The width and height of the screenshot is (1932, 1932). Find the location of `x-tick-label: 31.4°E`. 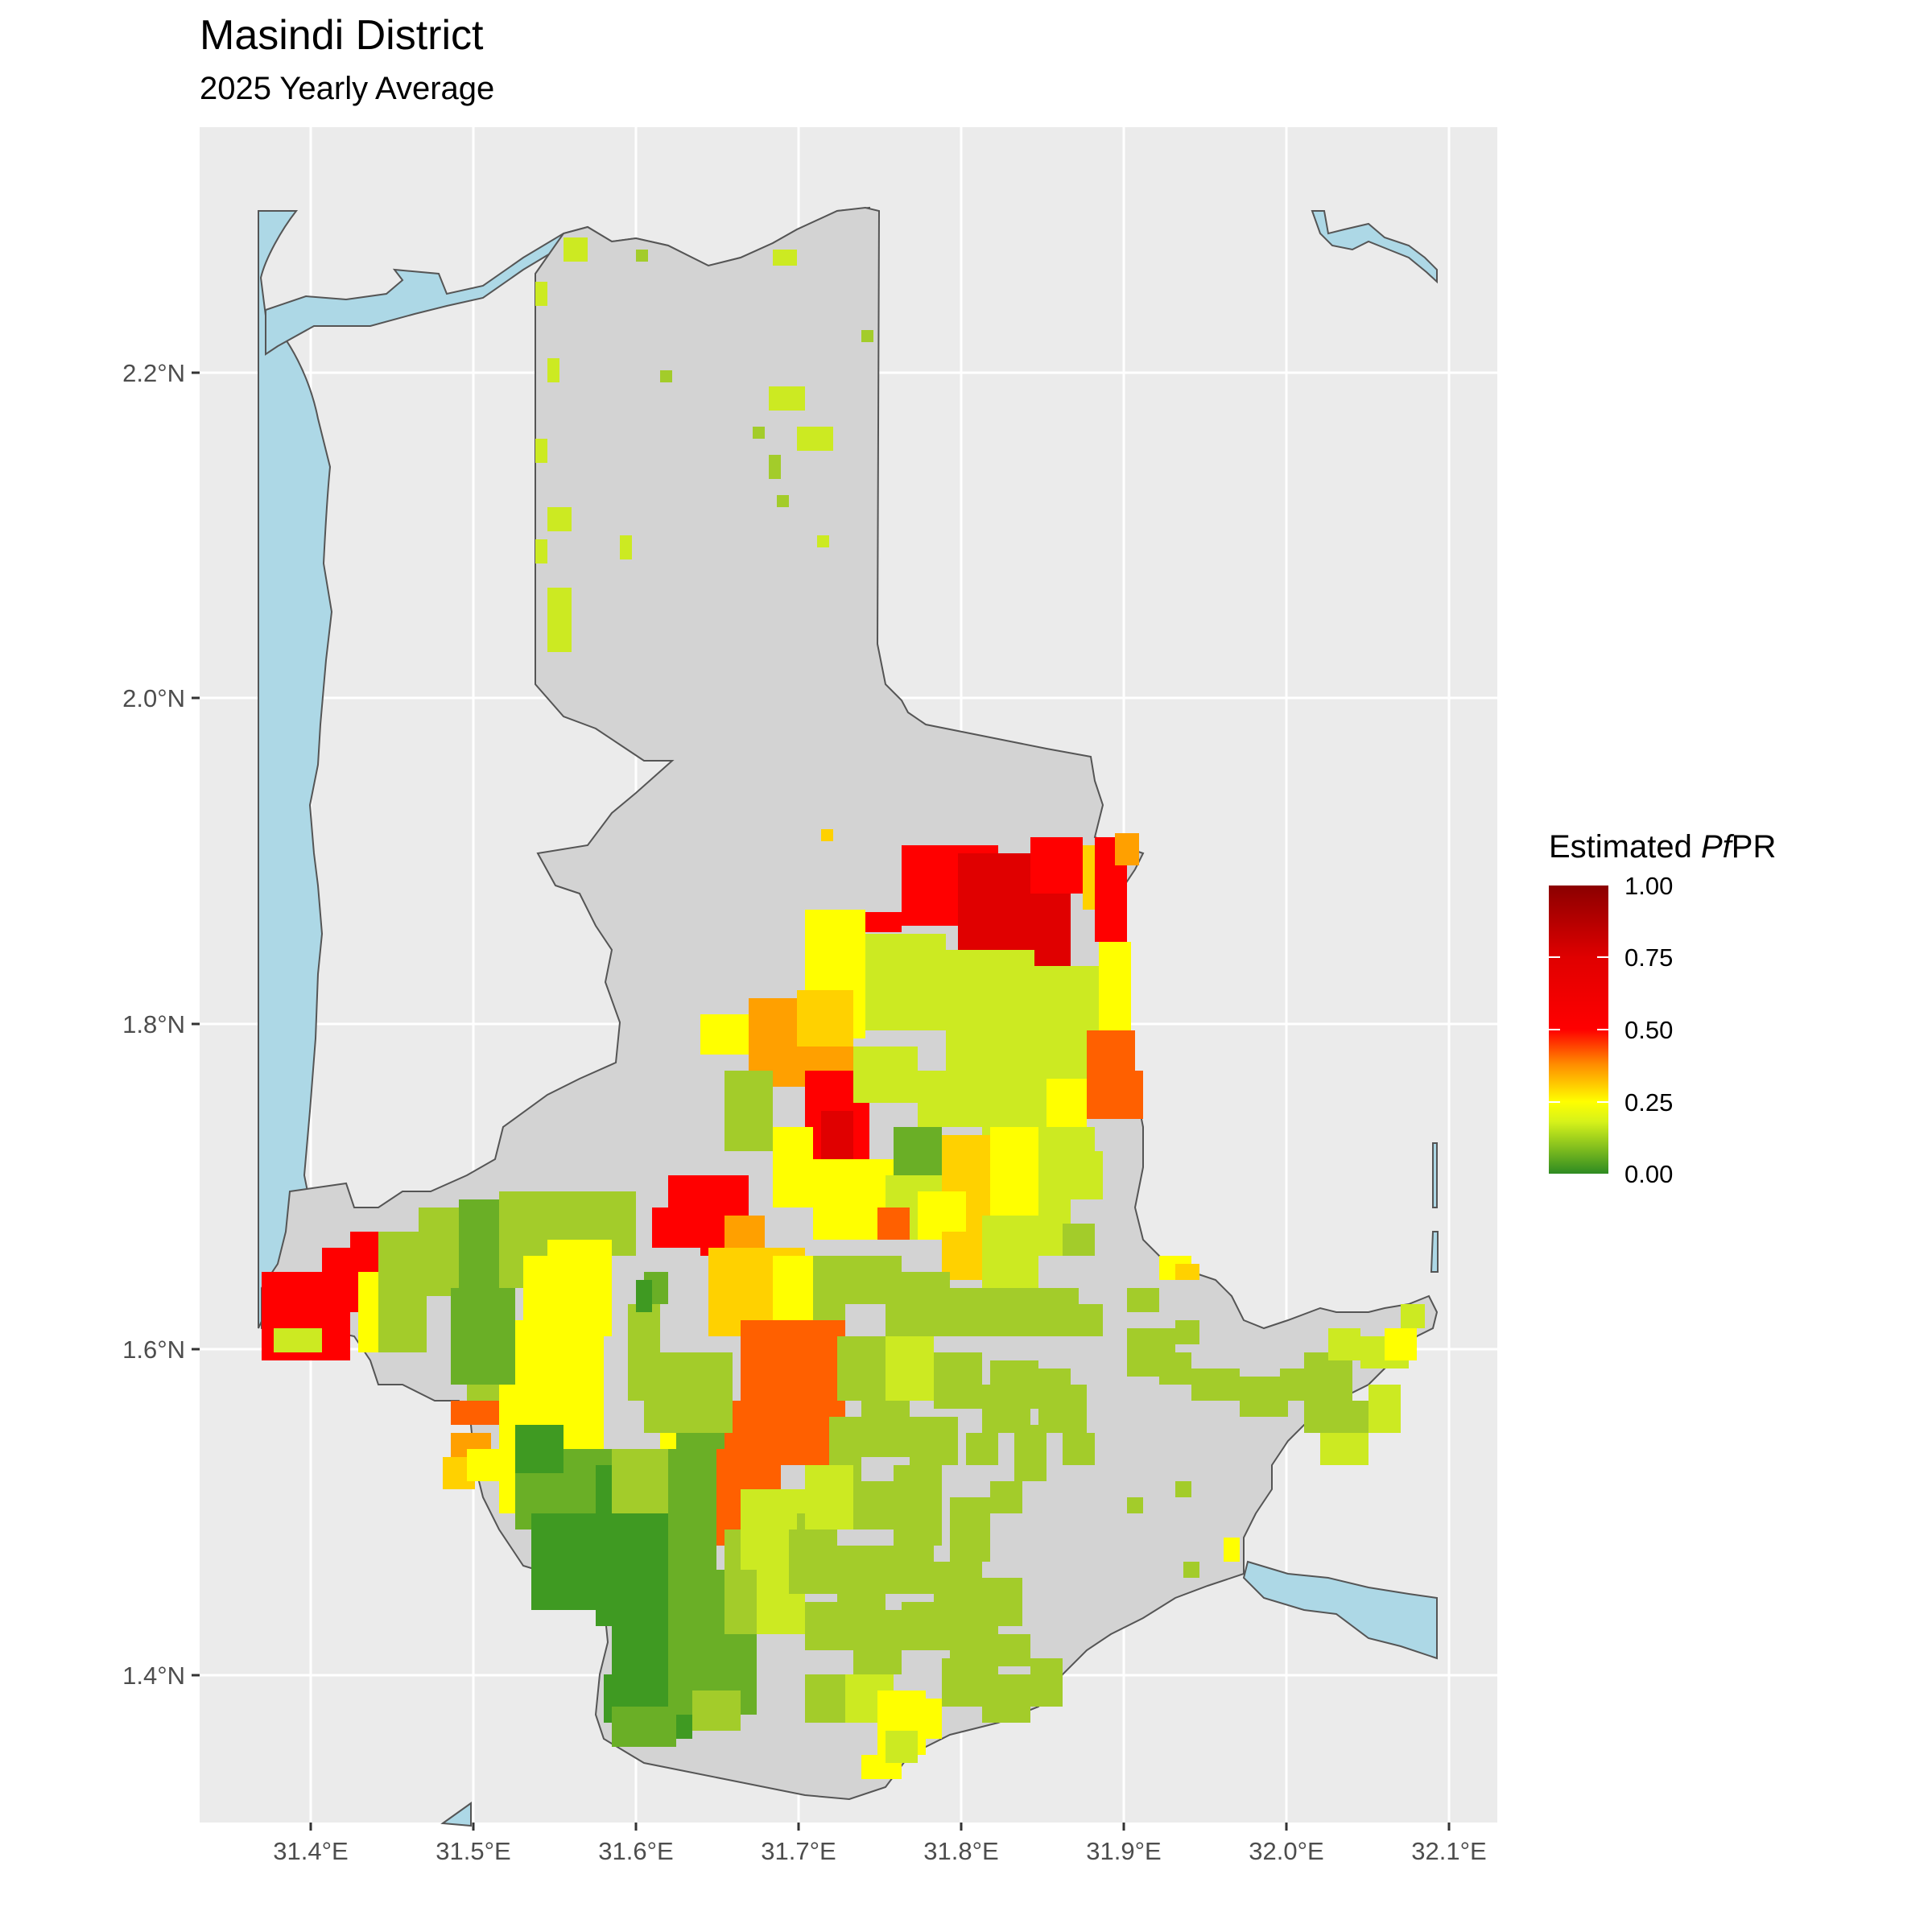

x-tick-label: 31.4°E is located at coordinates (310, 1851).